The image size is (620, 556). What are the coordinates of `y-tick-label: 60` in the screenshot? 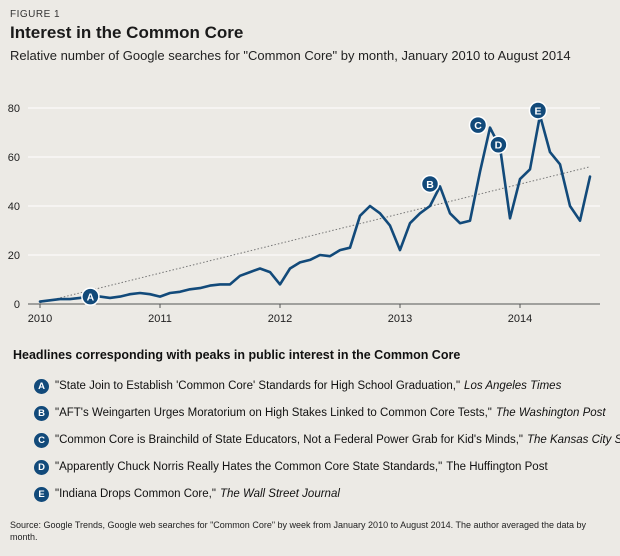 It's located at (14, 158).